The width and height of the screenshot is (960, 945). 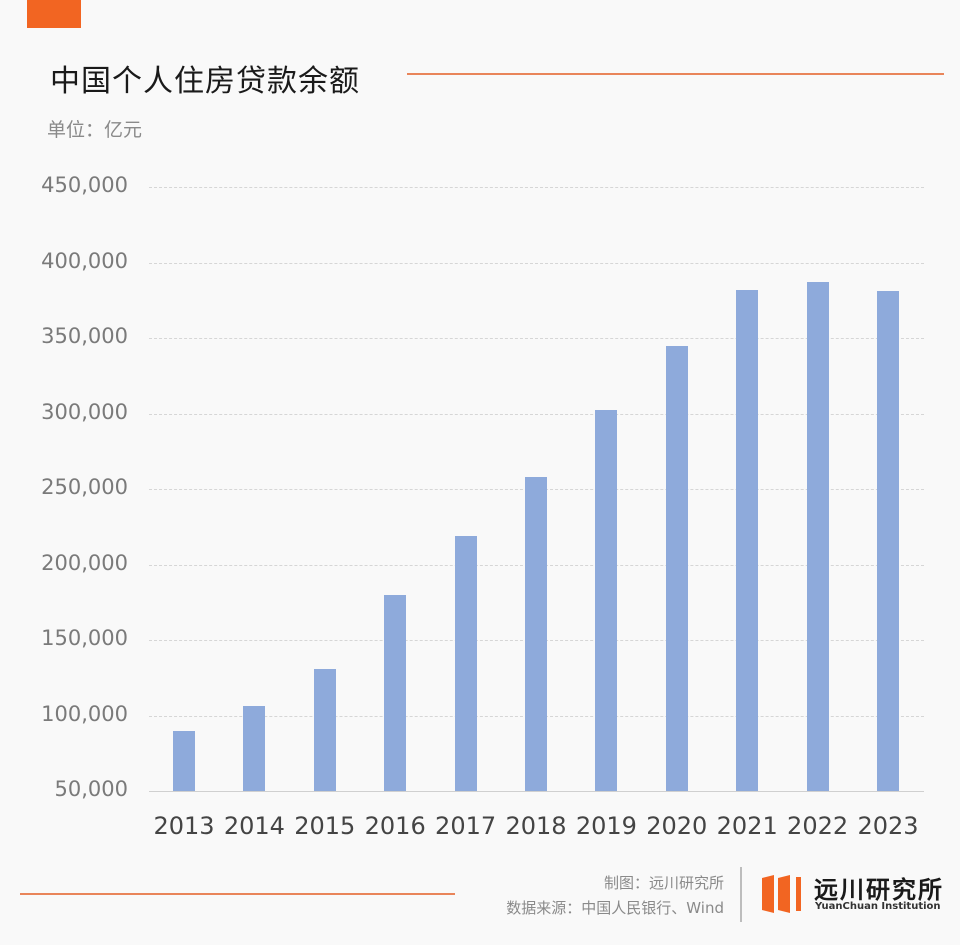 What do you see at coordinates (606, 600) in the screenshot?
I see `bar-2019` at bounding box center [606, 600].